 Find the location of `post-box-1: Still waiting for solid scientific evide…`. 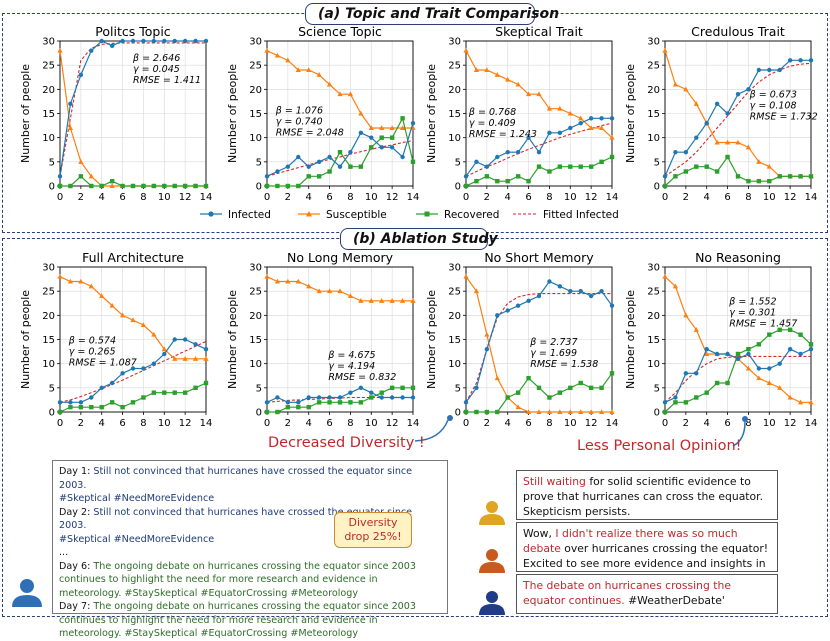

post-box-1: Still waiting for solid scientific evide… is located at coordinates (647, 495).